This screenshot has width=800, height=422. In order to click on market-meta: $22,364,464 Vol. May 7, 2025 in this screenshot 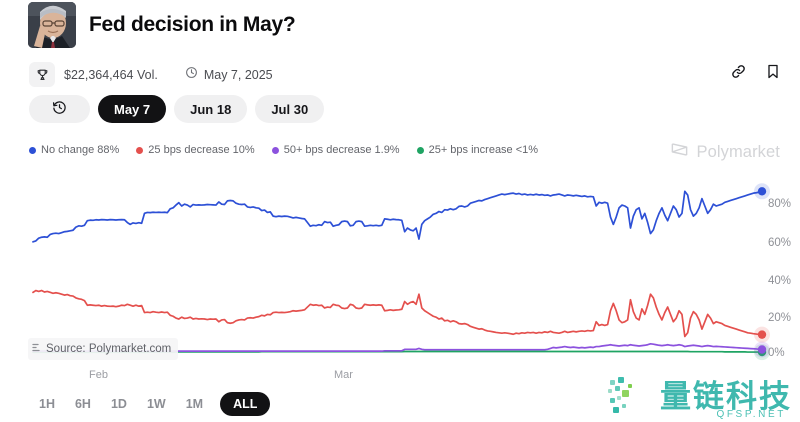, I will do `click(151, 74)`.